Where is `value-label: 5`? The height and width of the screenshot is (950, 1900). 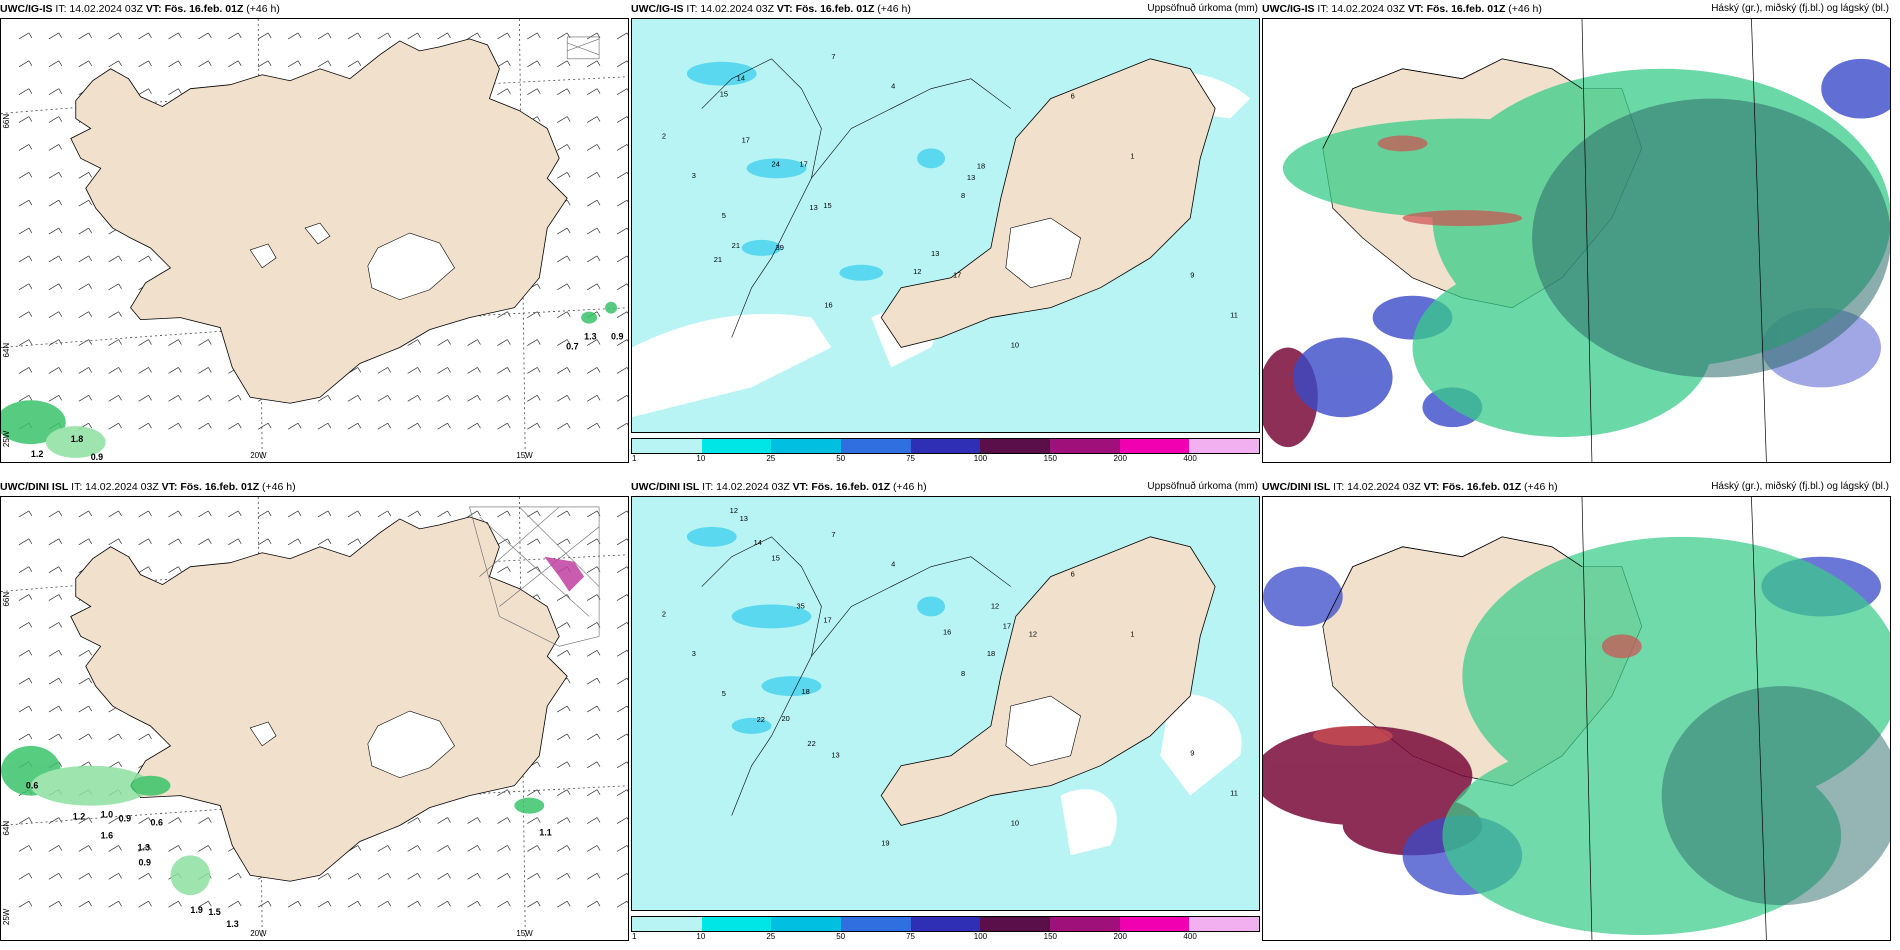
value-label: 5 is located at coordinates (724, 215).